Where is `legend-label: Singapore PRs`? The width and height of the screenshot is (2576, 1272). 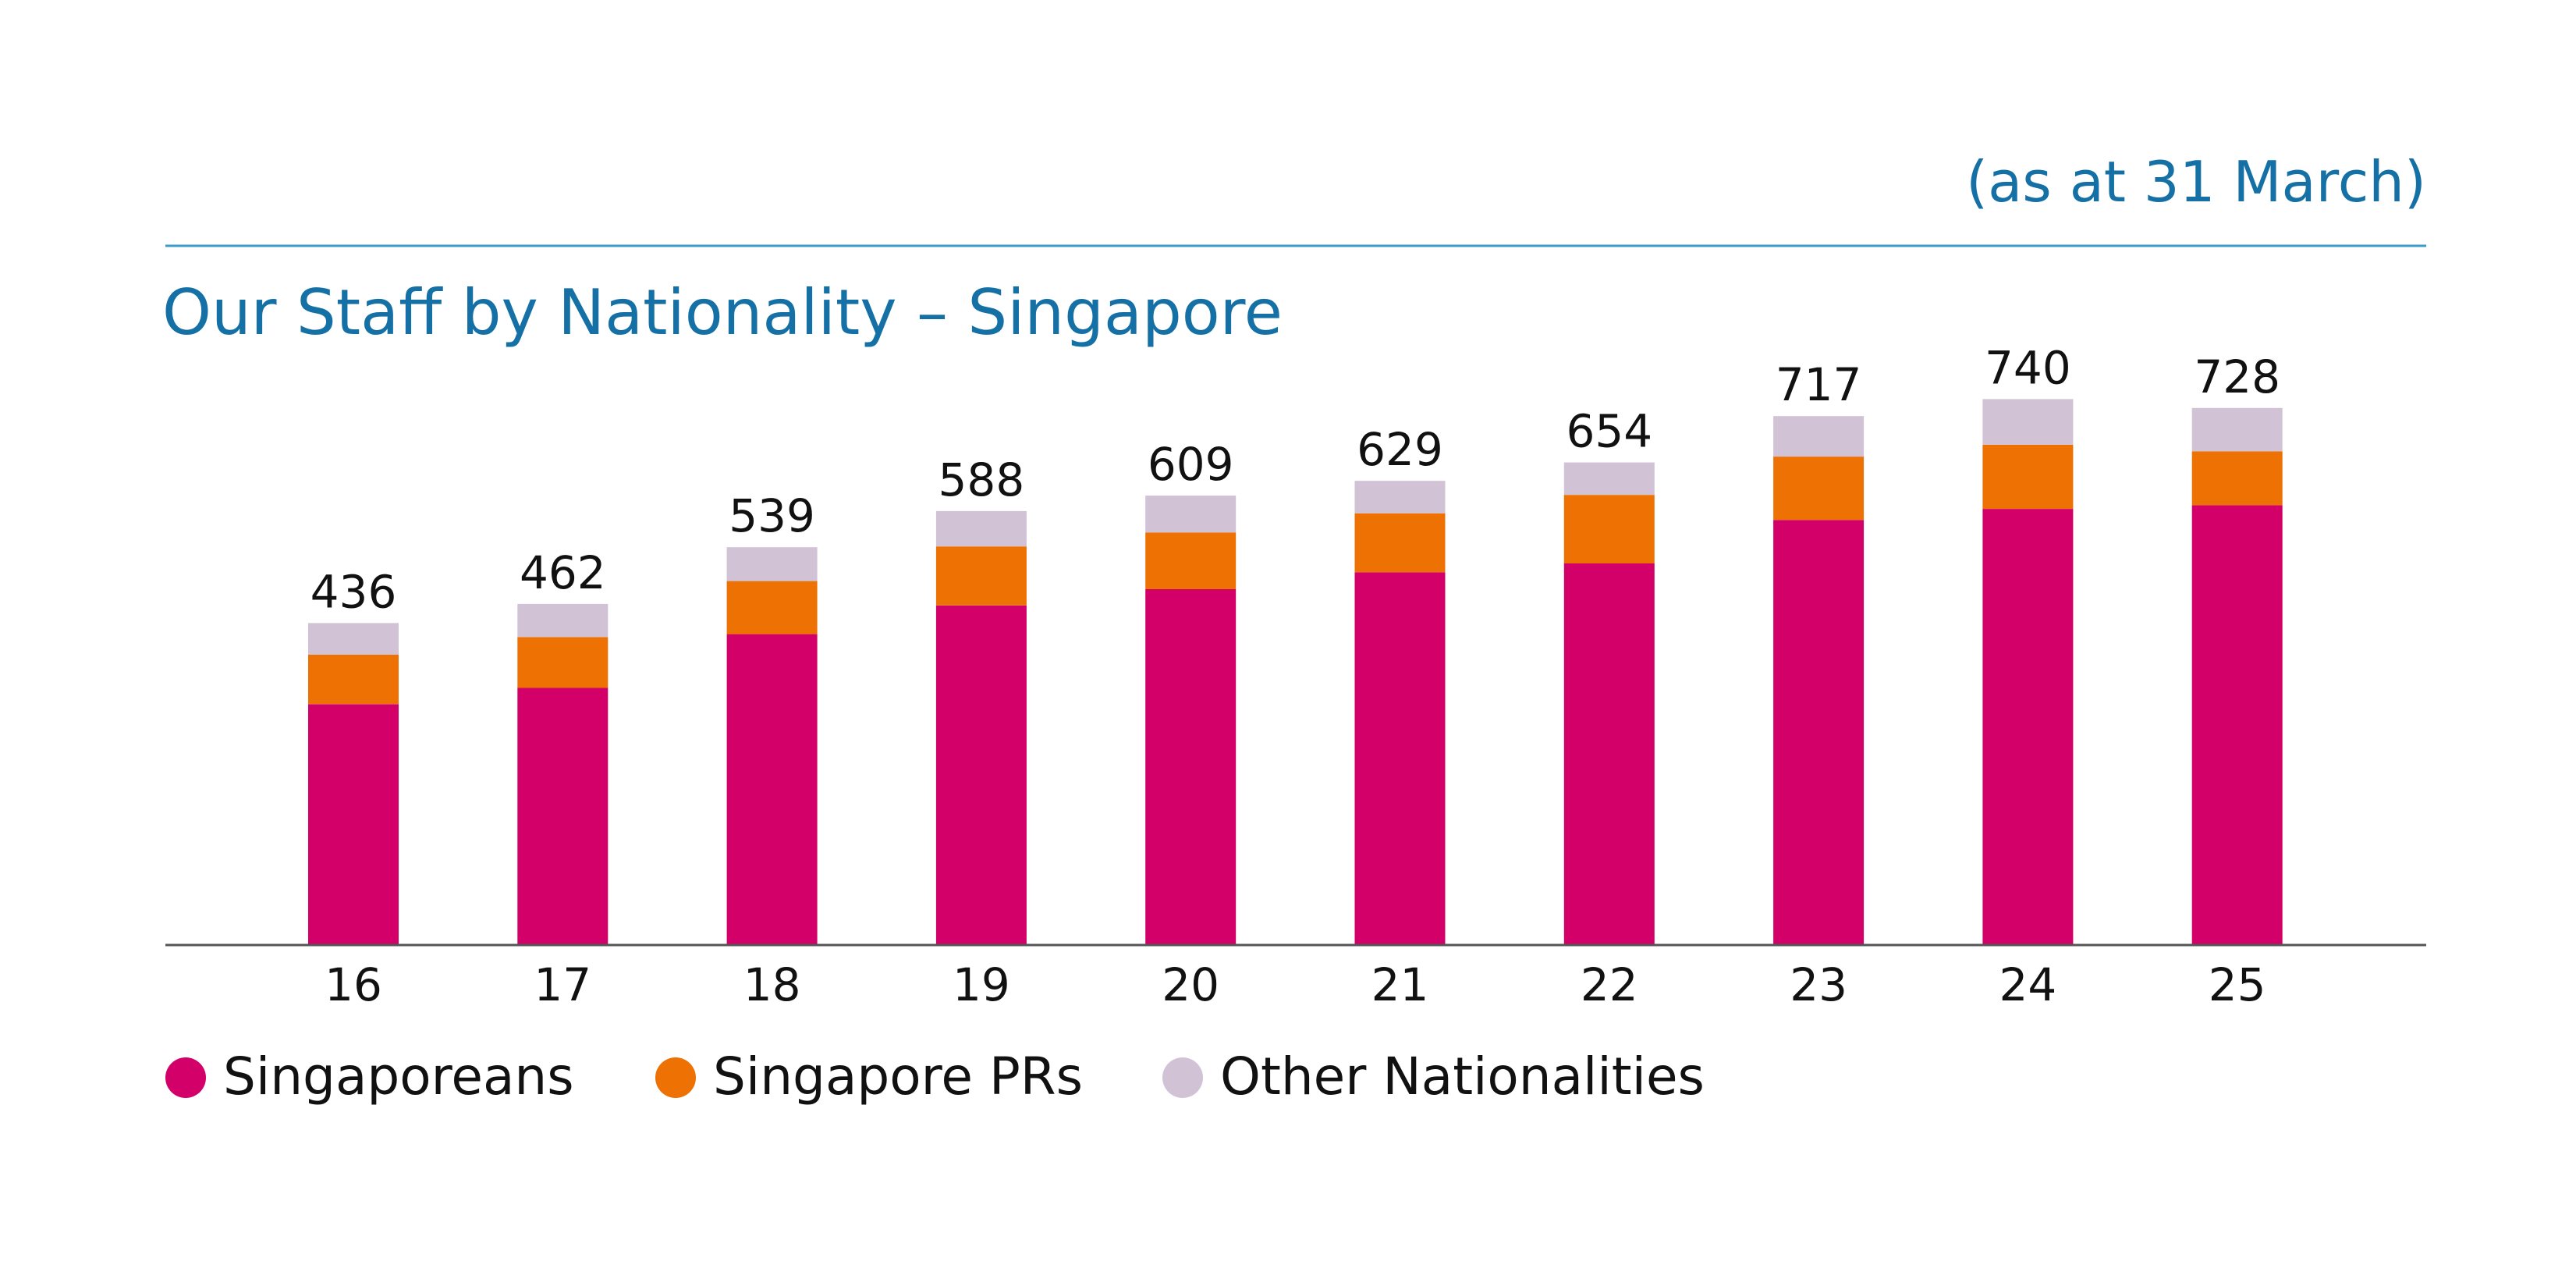
legend-label: Singapore PRs is located at coordinates (898, 1076).